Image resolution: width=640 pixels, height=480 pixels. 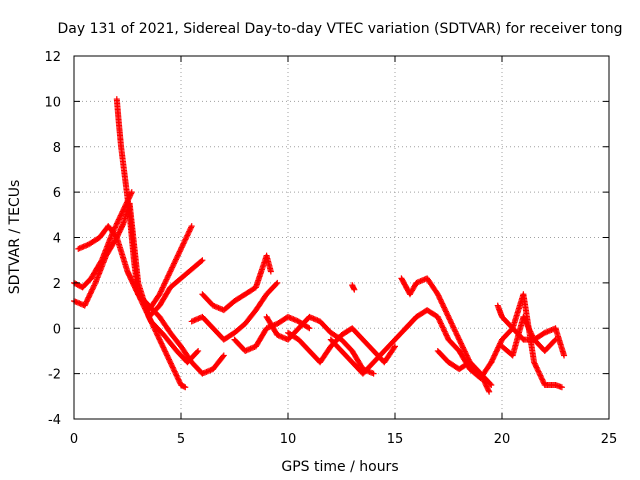 What do you see at coordinates (175, 322) in the screenshot?
I see `series-sat-e` at bounding box center [175, 322].